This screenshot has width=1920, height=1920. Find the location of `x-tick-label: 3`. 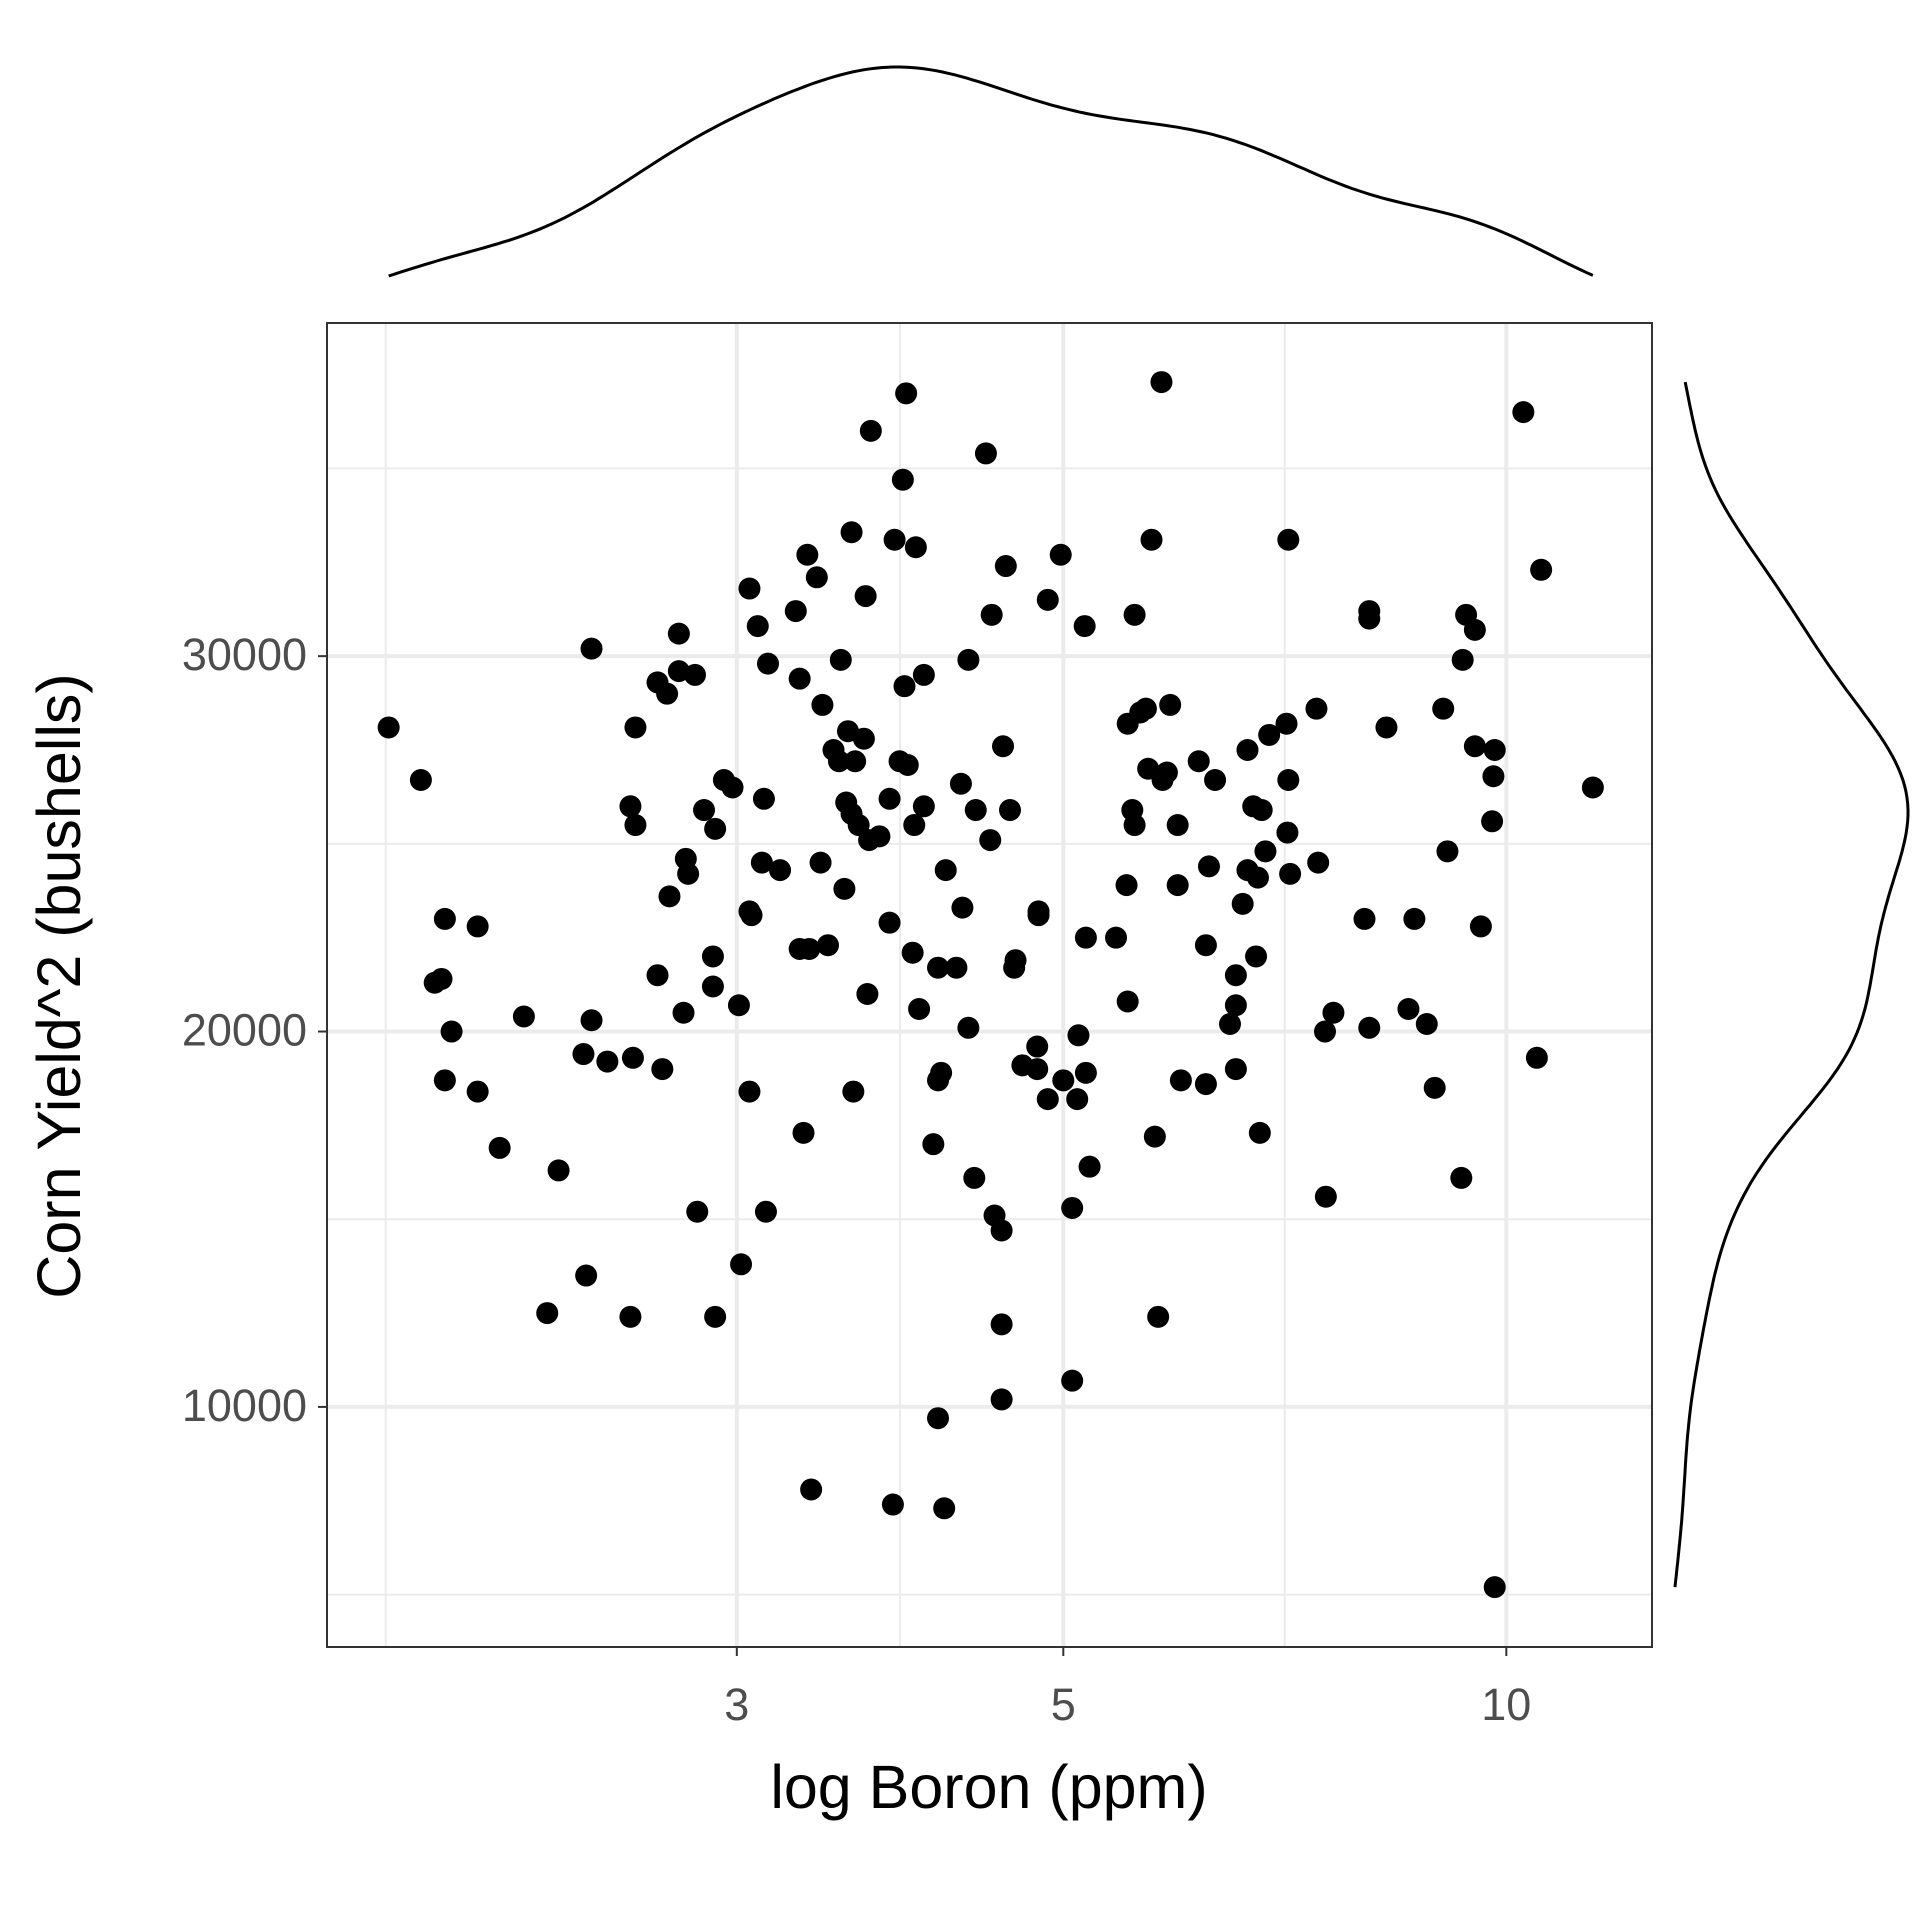

x-tick-label: 3 is located at coordinates (736, 1704).